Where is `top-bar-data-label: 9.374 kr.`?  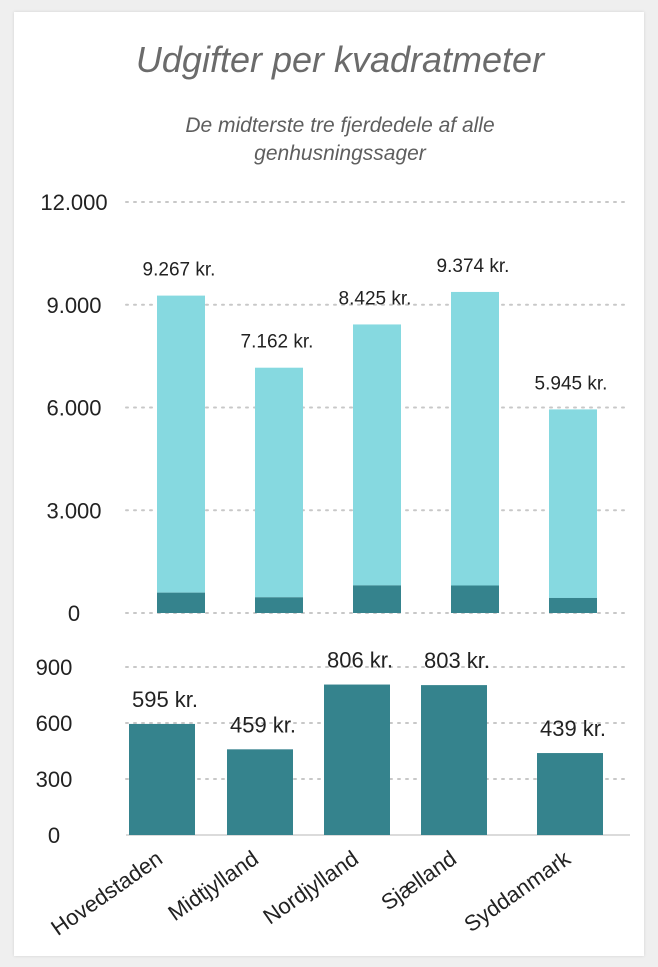
top-bar-data-label: 9.374 kr. is located at coordinates (473, 266).